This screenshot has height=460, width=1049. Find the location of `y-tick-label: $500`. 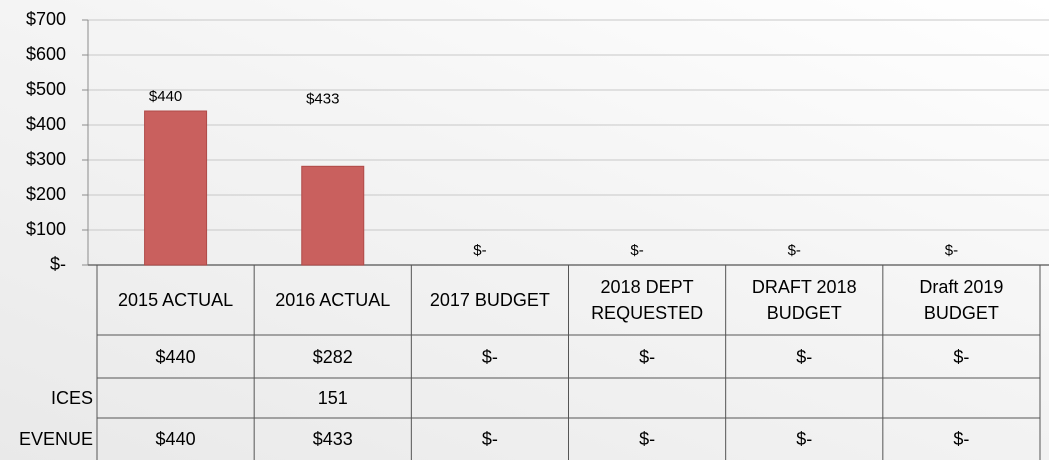

y-tick-label: $500 is located at coordinates (46, 89).